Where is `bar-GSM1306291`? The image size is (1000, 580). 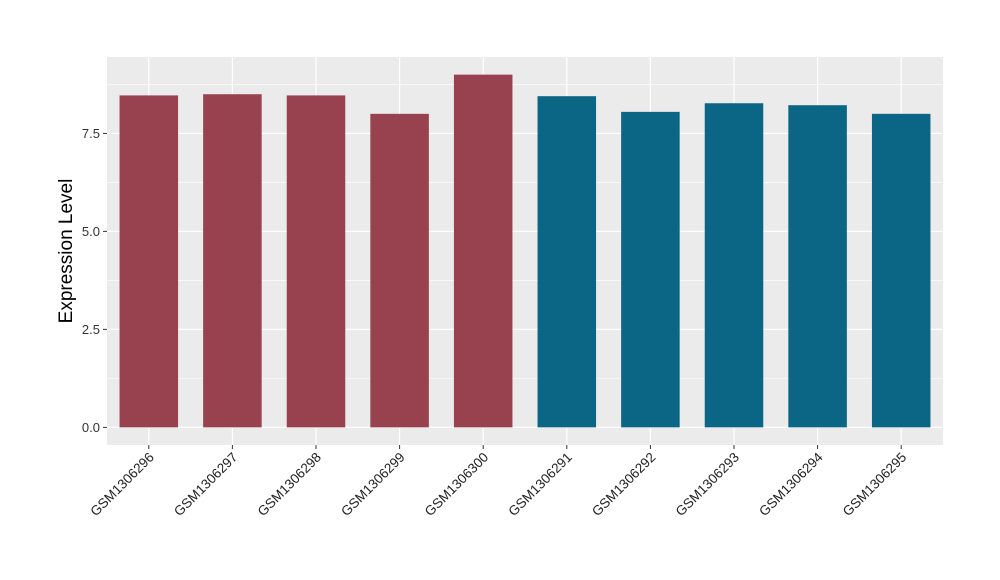
bar-GSM1306291 is located at coordinates (567, 262).